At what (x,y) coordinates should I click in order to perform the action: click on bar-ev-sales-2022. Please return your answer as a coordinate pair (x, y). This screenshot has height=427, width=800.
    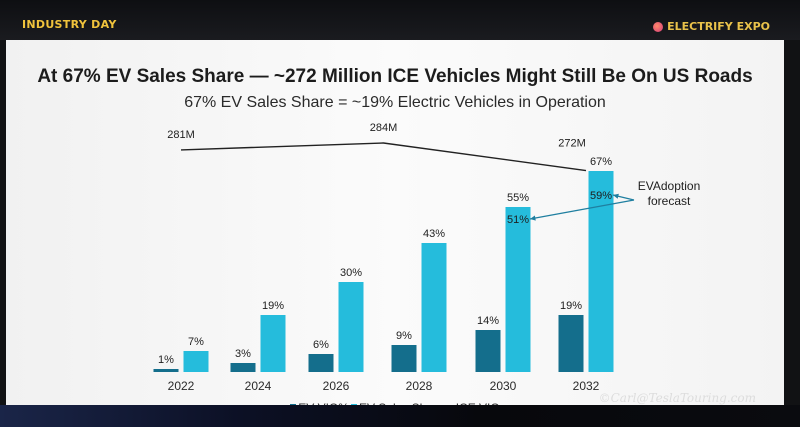
    Looking at the image, I should click on (196, 361).